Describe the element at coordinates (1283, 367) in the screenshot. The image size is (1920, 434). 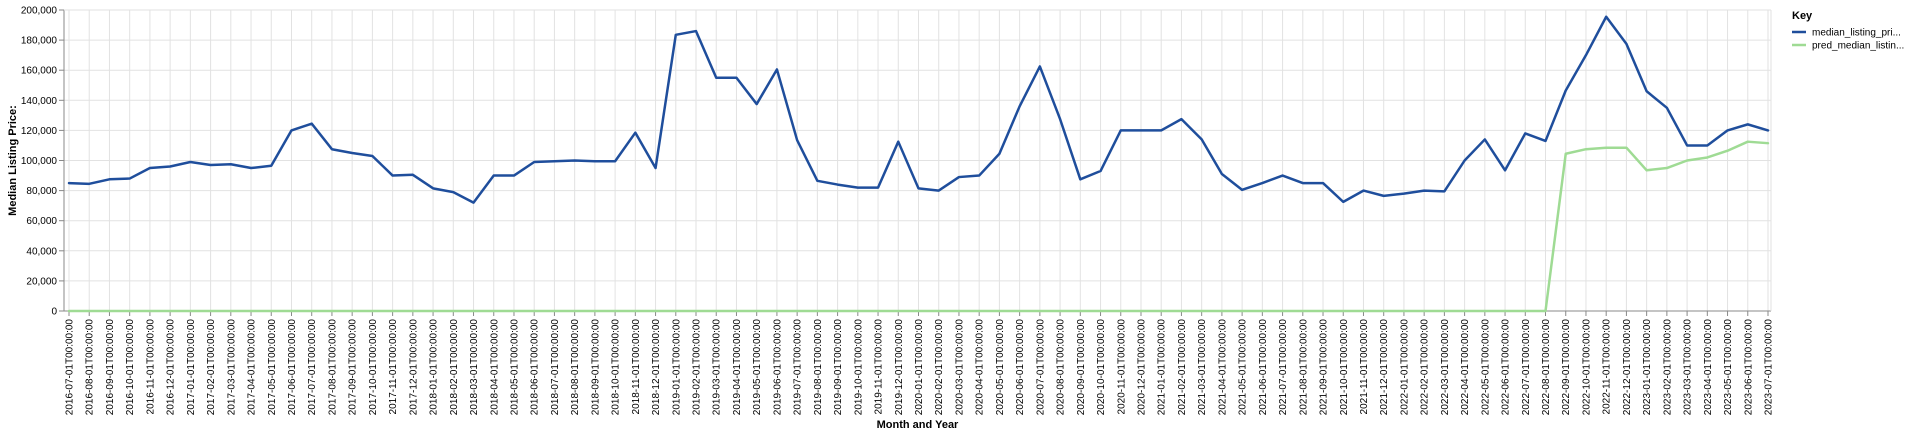
I see `x-tick-label: 2021-07-01T00:00:00` at that location.